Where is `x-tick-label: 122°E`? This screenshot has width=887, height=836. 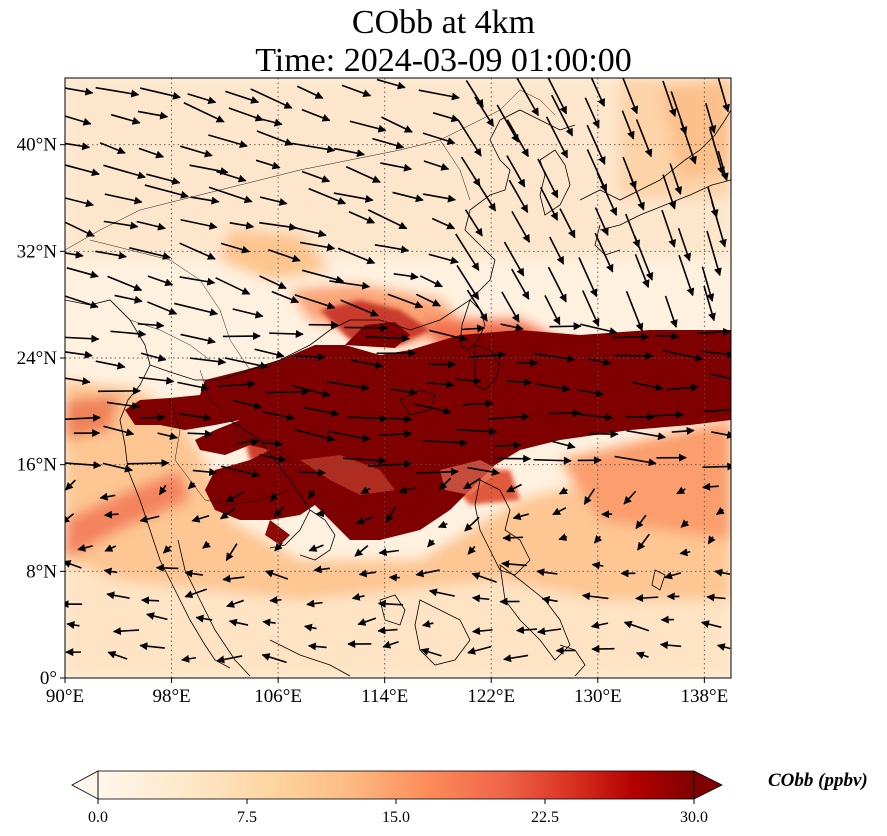 x-tick-label: 122°E is located at coordinates (491, 696).